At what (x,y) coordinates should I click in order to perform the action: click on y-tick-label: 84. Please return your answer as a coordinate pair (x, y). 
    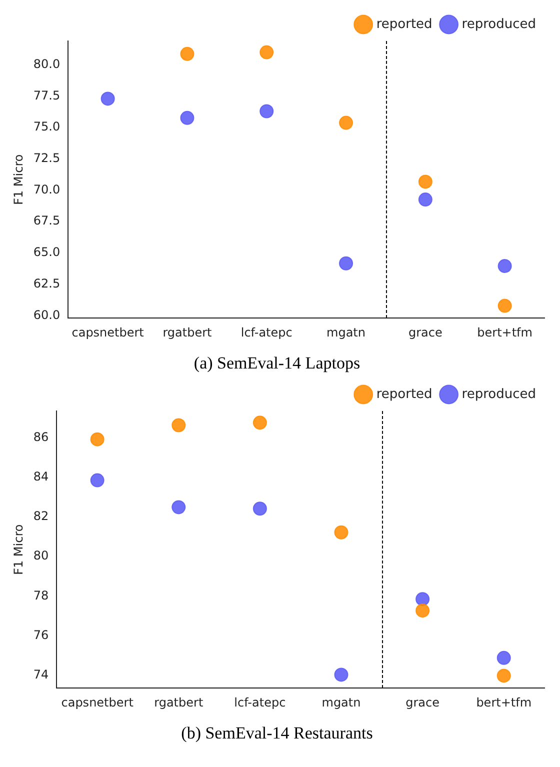
    Looking at the image, I should click on (41, 476).